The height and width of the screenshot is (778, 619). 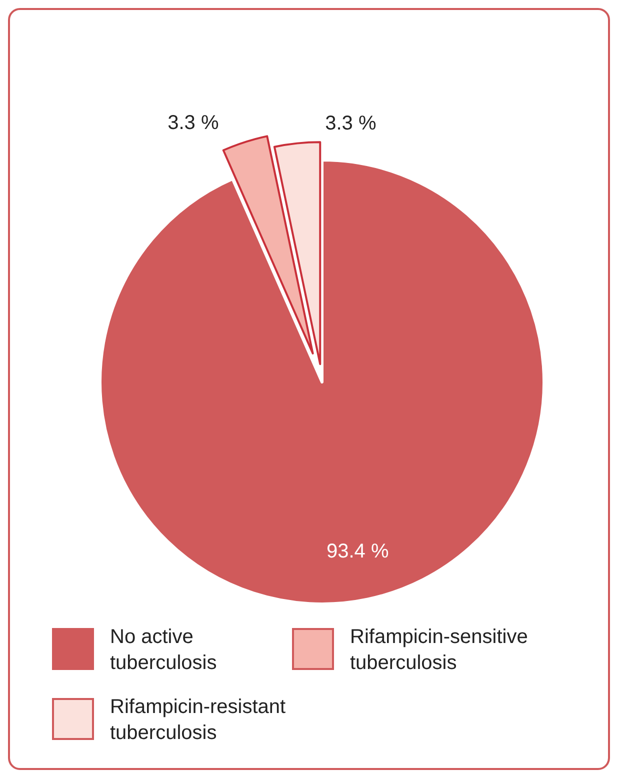 What do you see at coordinates (439, 650) in the screenshot?
I see `legend-label: Rifampicin-sensitive tuberculosis` at bounding box center [439, 650].